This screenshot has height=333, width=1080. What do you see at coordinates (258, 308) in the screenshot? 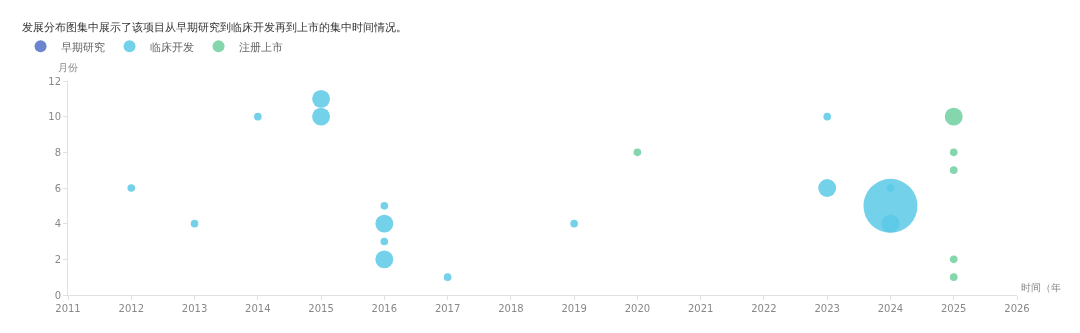
I see `x-tick-label: 2014` at bounding box center [258, 308].